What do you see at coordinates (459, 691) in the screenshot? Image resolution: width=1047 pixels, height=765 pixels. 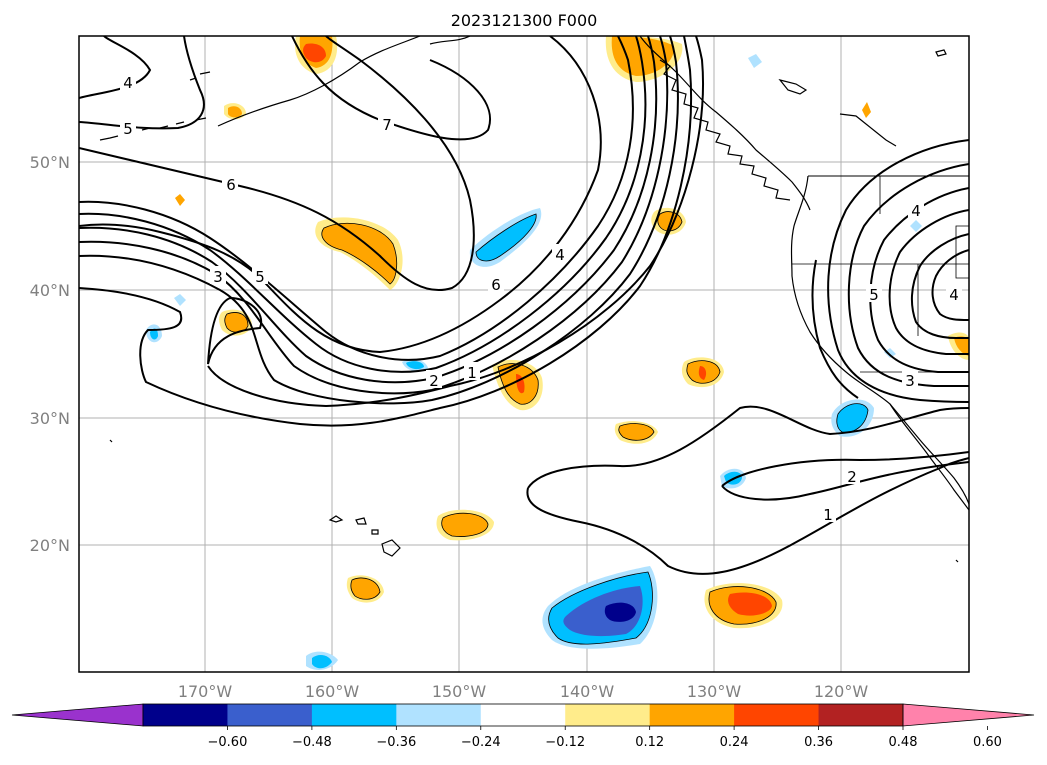 I see `lon-label: 150°W` at bounding box center [459, 691].